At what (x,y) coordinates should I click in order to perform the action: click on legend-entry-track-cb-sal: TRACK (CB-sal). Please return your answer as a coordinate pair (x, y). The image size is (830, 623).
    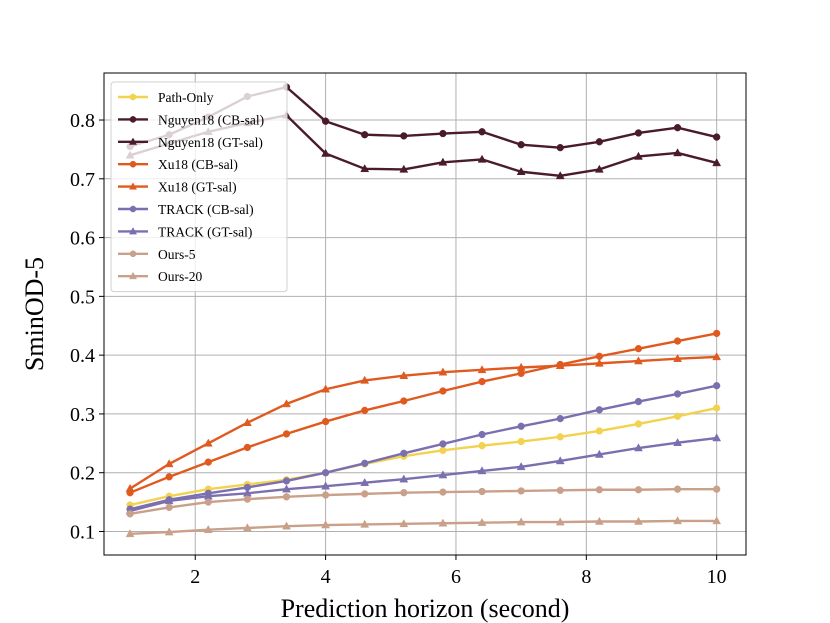
    Looking at the image, I should click on (186, 209).